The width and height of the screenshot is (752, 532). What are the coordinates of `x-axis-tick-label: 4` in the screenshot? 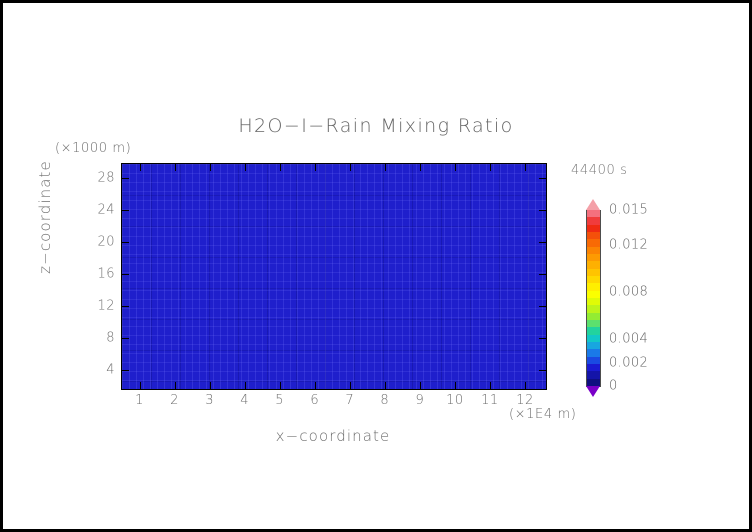 It's located at (245, 400).